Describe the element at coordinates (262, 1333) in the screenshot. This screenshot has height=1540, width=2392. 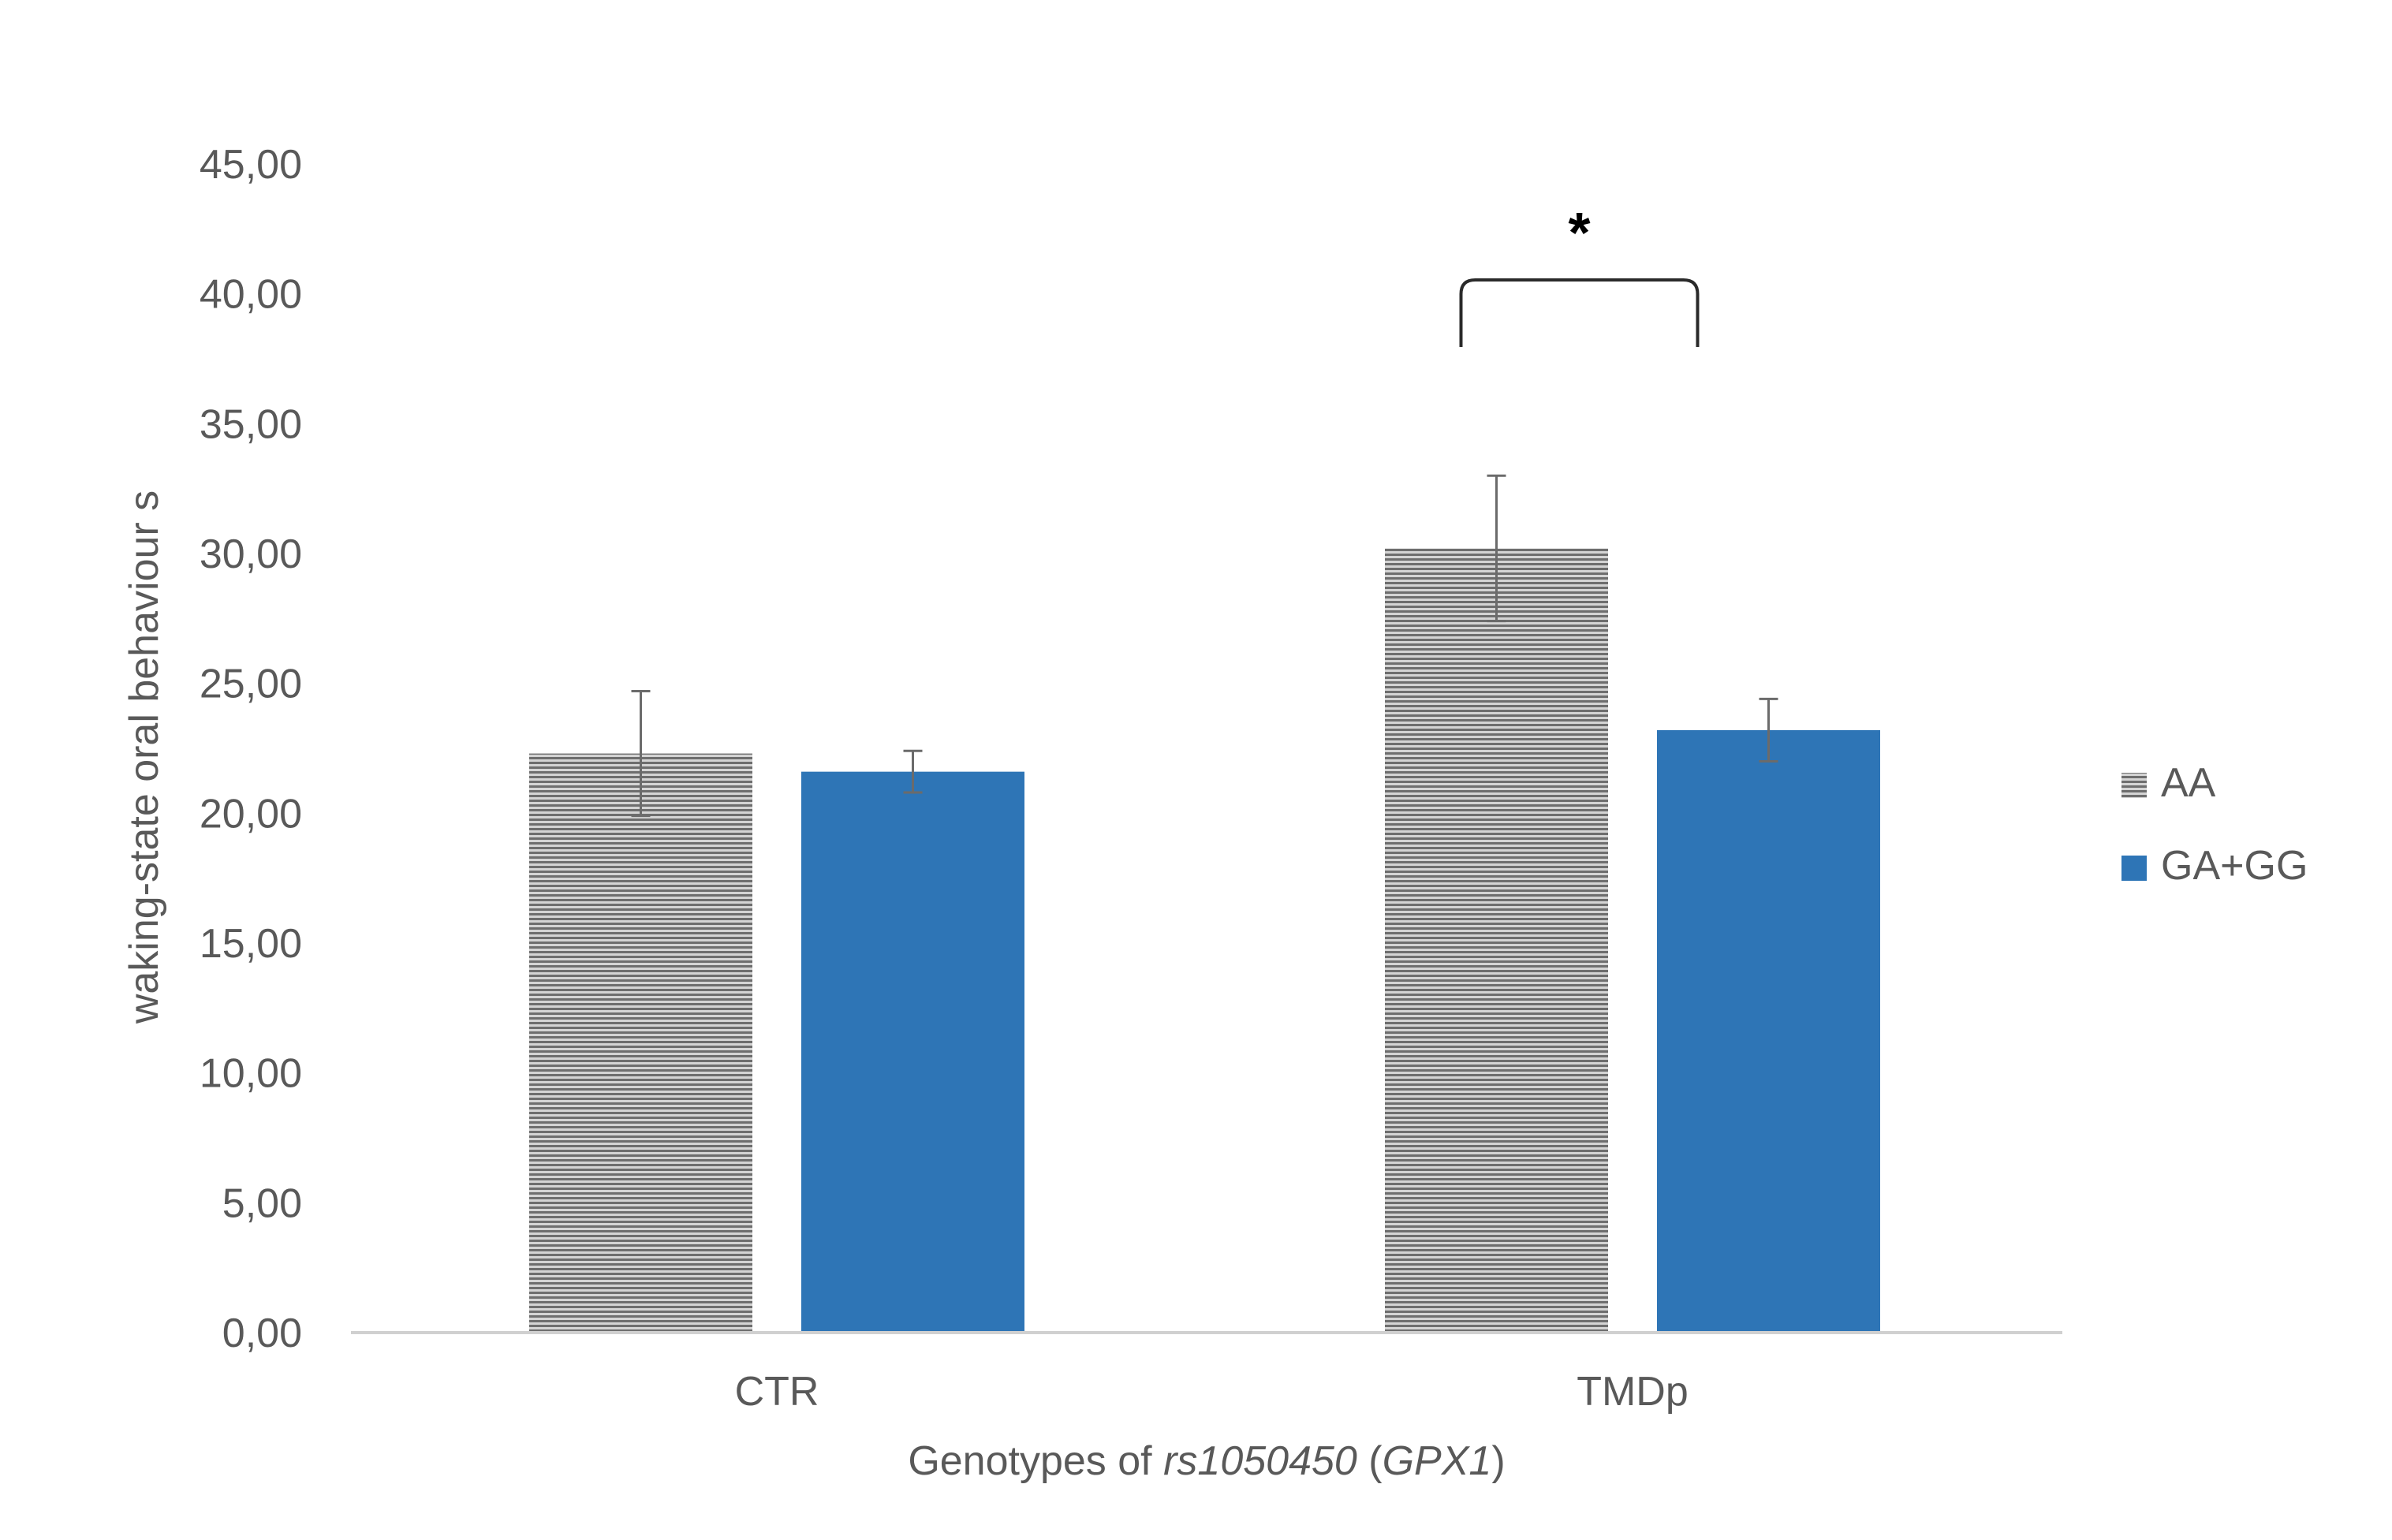
I see `y-tick-label: 0,00` at that location.